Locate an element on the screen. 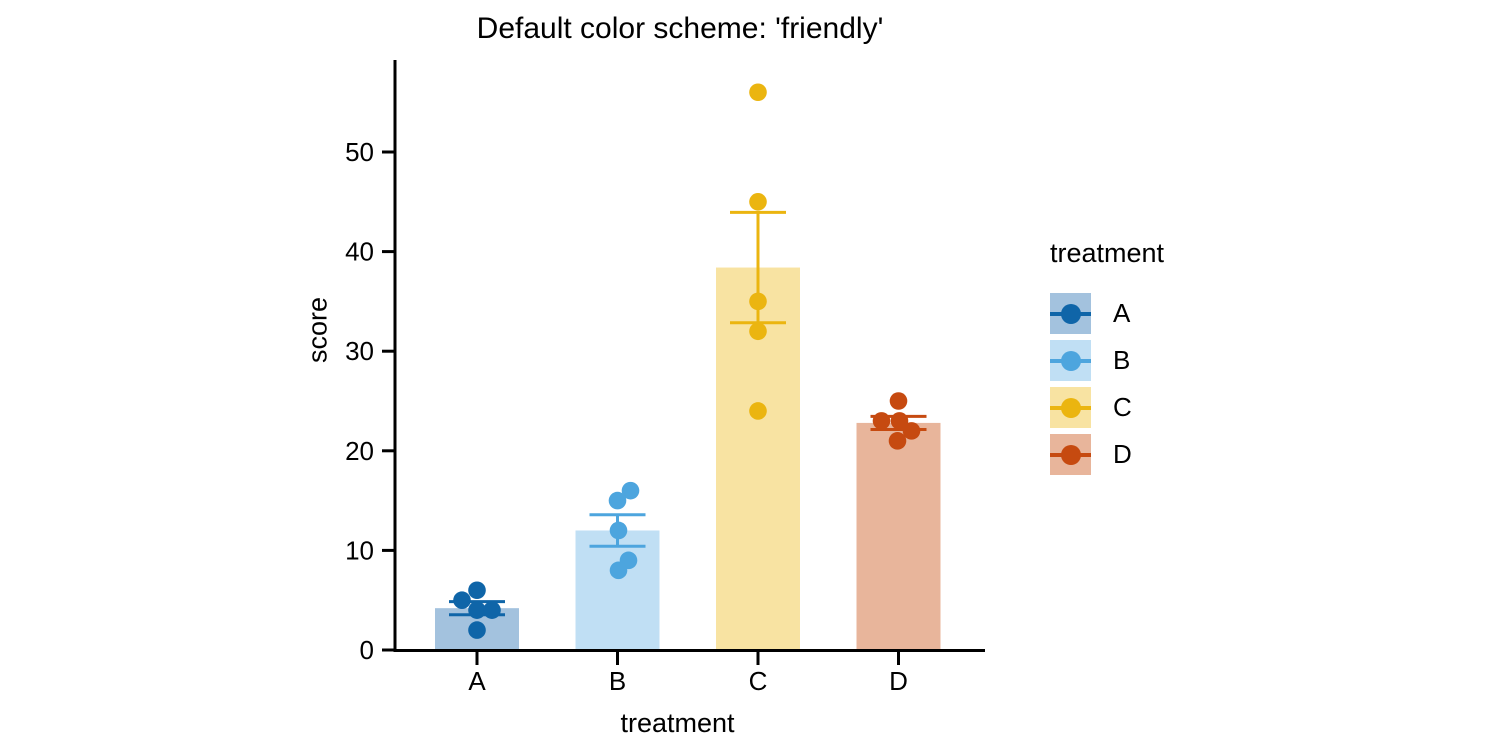  bar-d is located at coordinates (898, 536).